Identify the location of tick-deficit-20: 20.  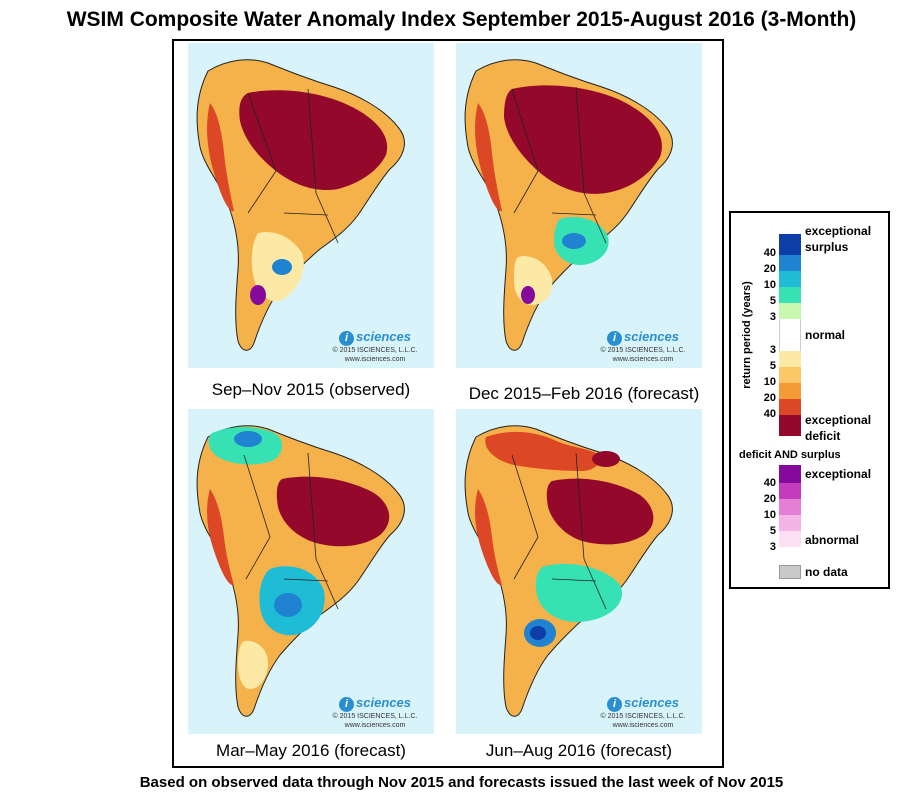
(769, 398).